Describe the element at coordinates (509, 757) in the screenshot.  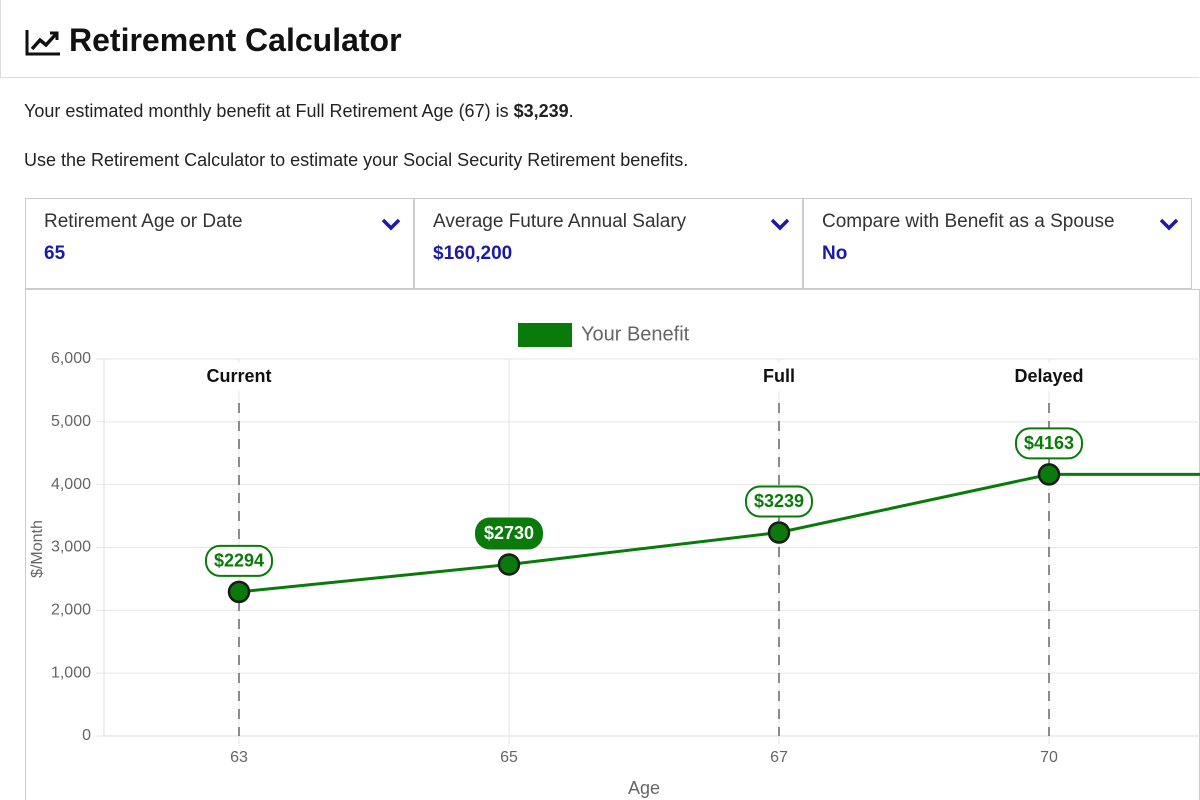
I see `x-tick-label: 65` at that location.